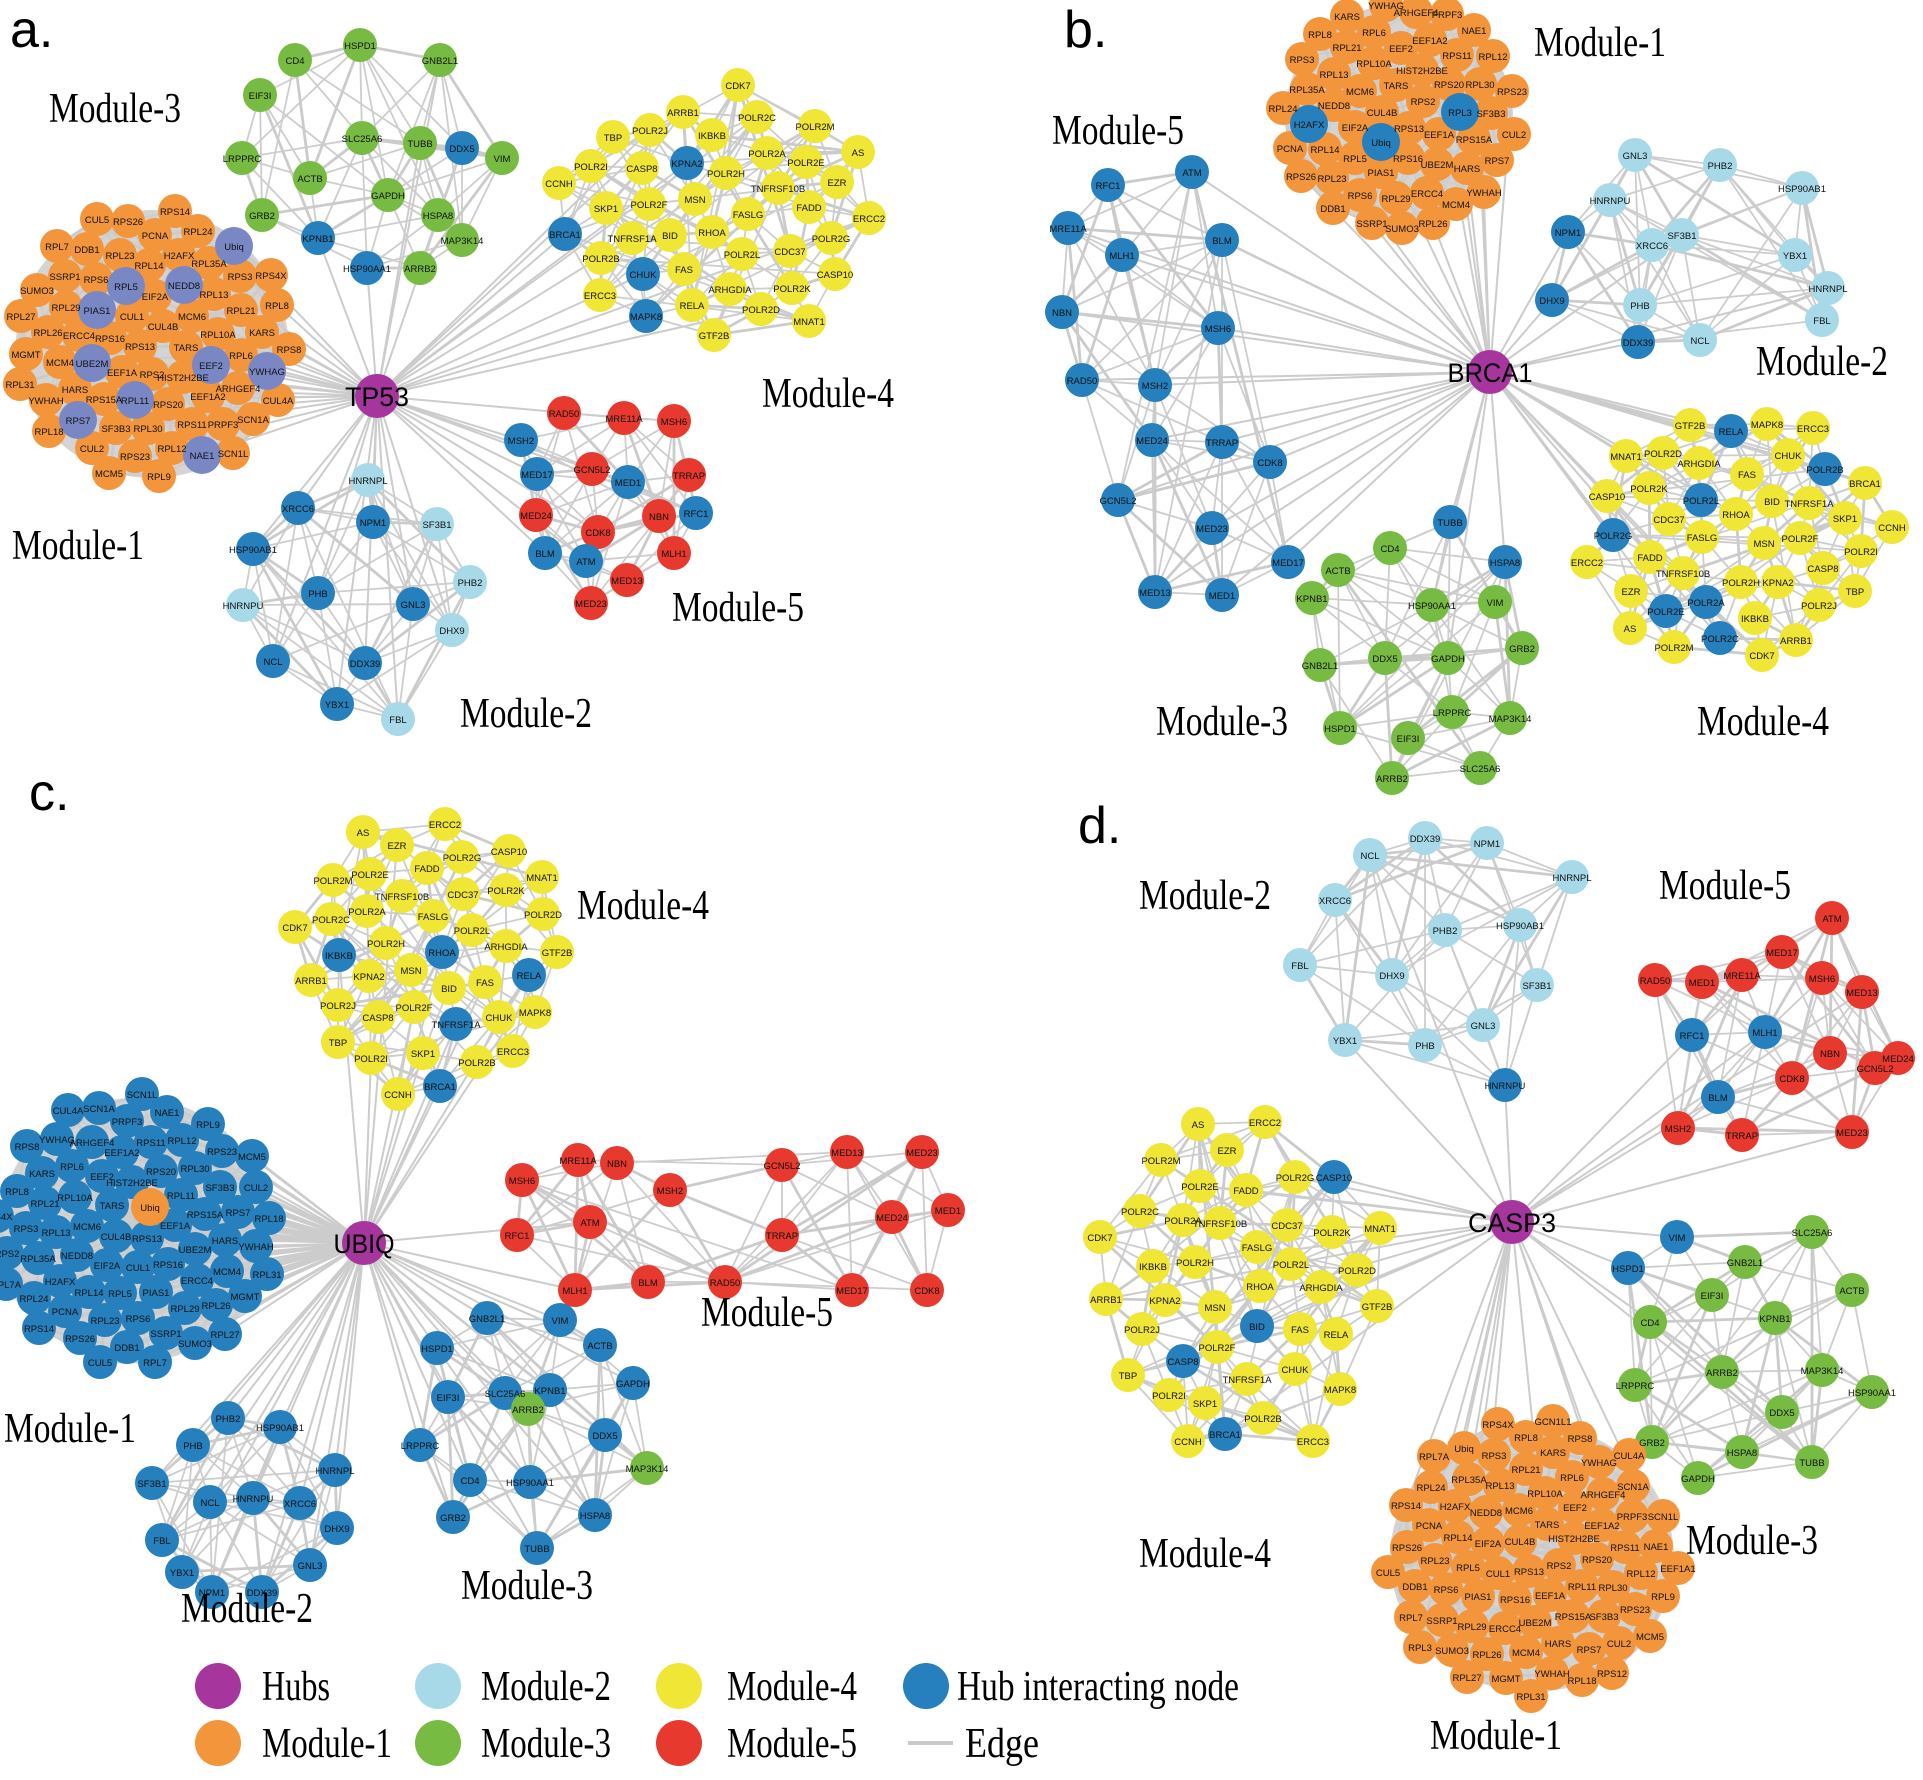 This screenshot has height=1780, width=1923. What do you see at coordinates (922, 1153) in the screenshot?
I see `svg-text: MED23` at bounding box center [922, 1153].